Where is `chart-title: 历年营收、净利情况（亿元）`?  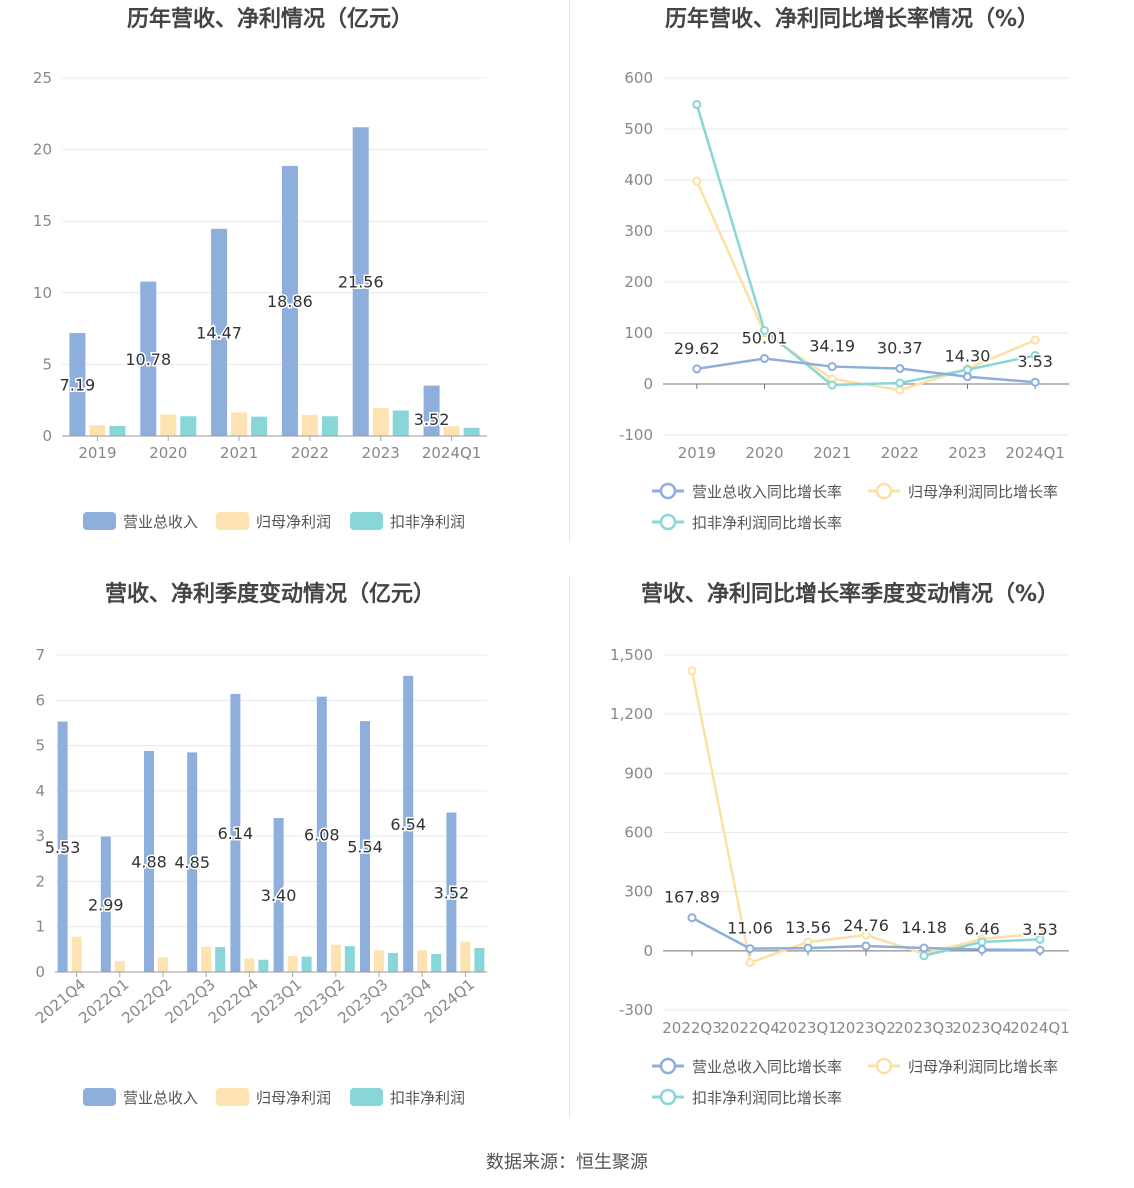 chart-title: 历年营收、净利情况（亿元） is located at coordinates (270, 19).